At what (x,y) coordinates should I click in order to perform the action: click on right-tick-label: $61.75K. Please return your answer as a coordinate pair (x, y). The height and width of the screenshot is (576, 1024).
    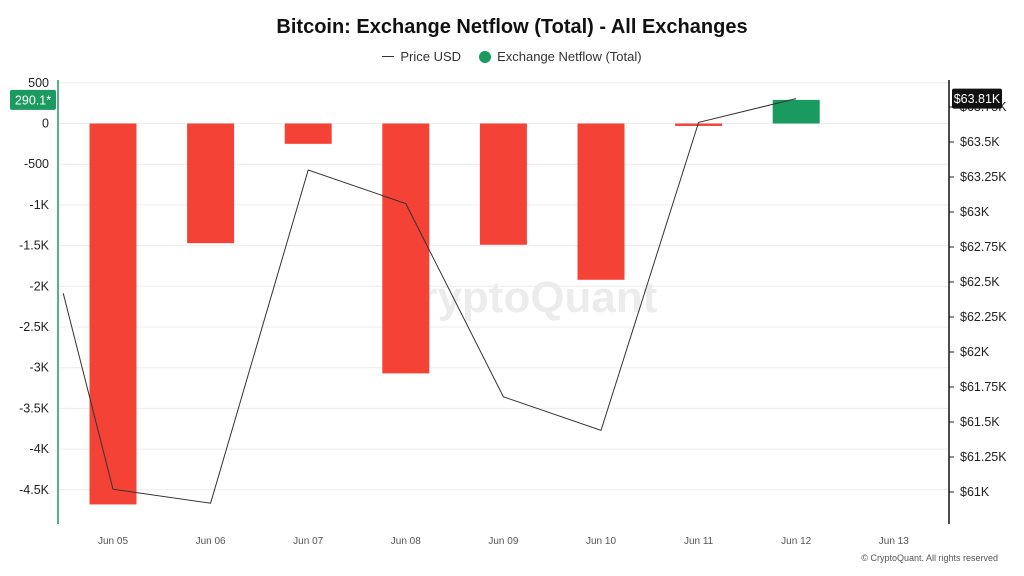
    Looking at the image, I should click on (983, 387).